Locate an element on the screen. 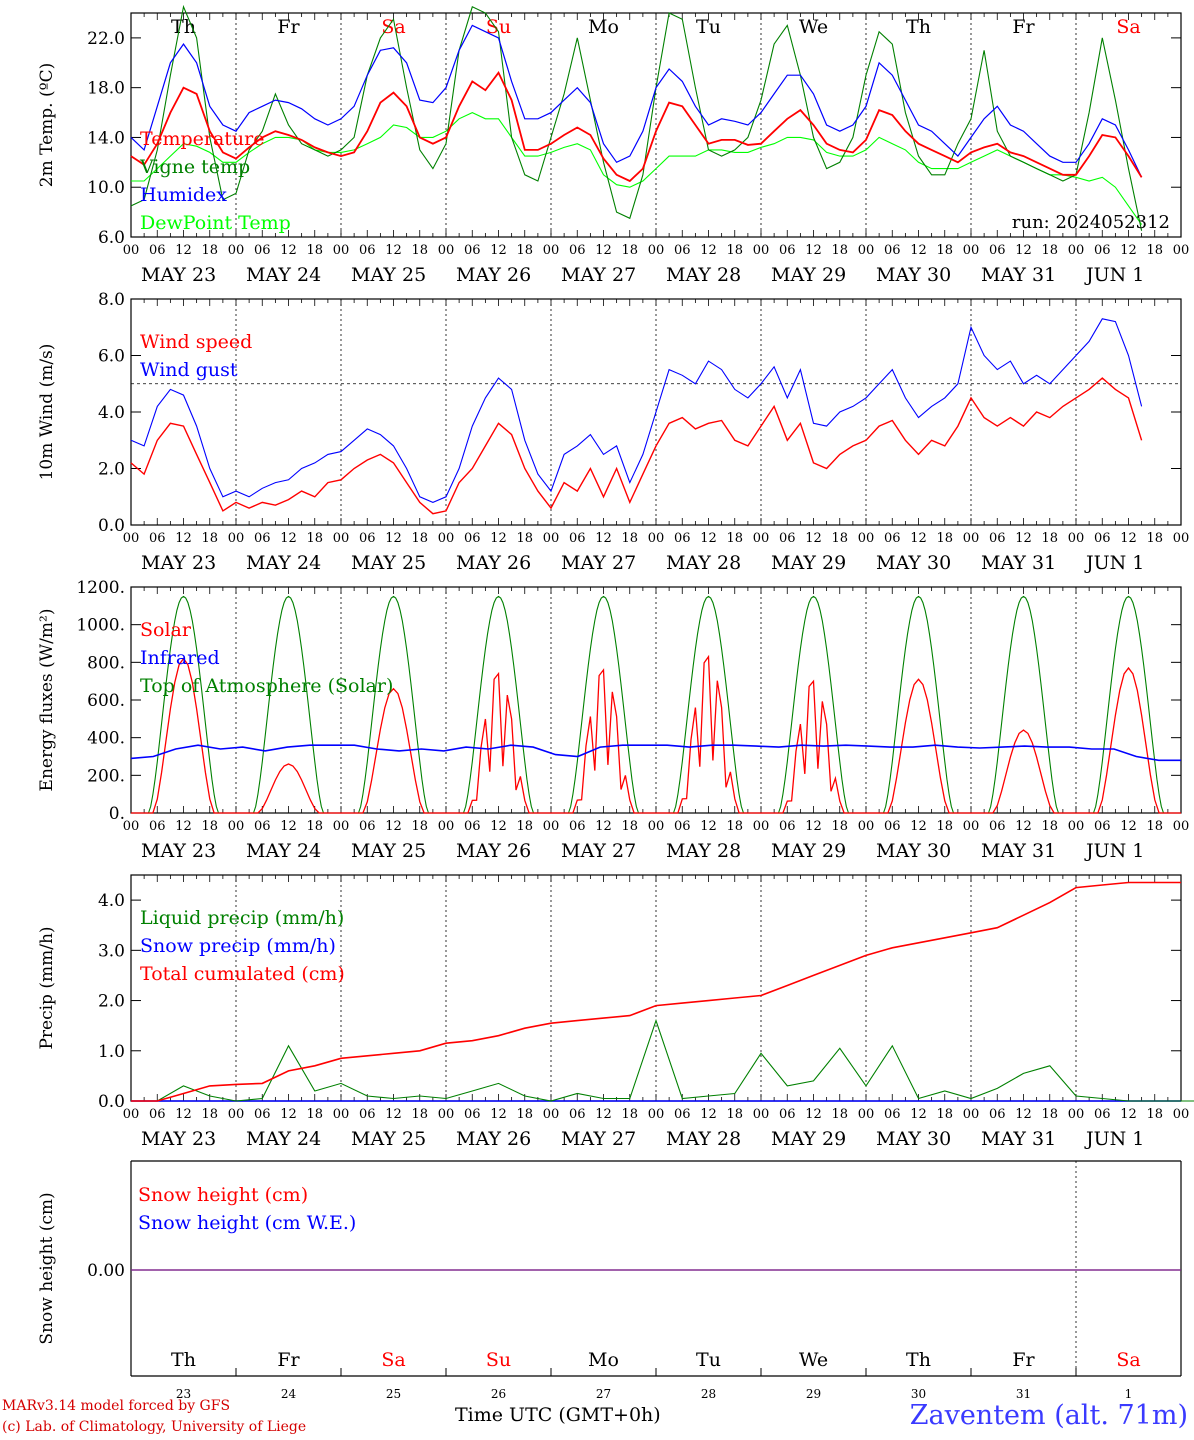  y-axis-label-4: Precip (mm/h) is located at coordinates (47, 987).